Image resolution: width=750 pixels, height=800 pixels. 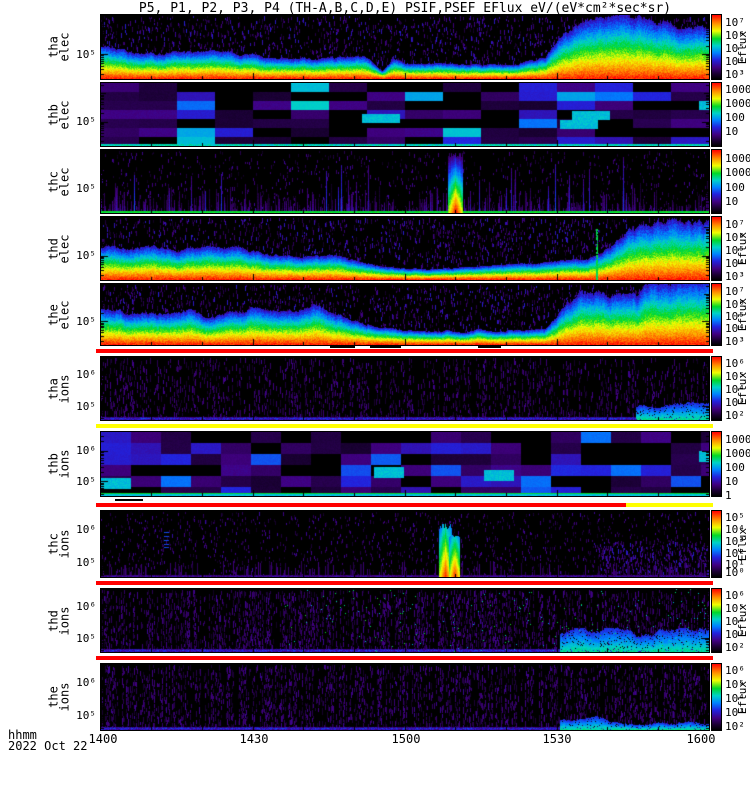 I want to click on x-axis-format-label: hhmm, so click(x=22, y=735).